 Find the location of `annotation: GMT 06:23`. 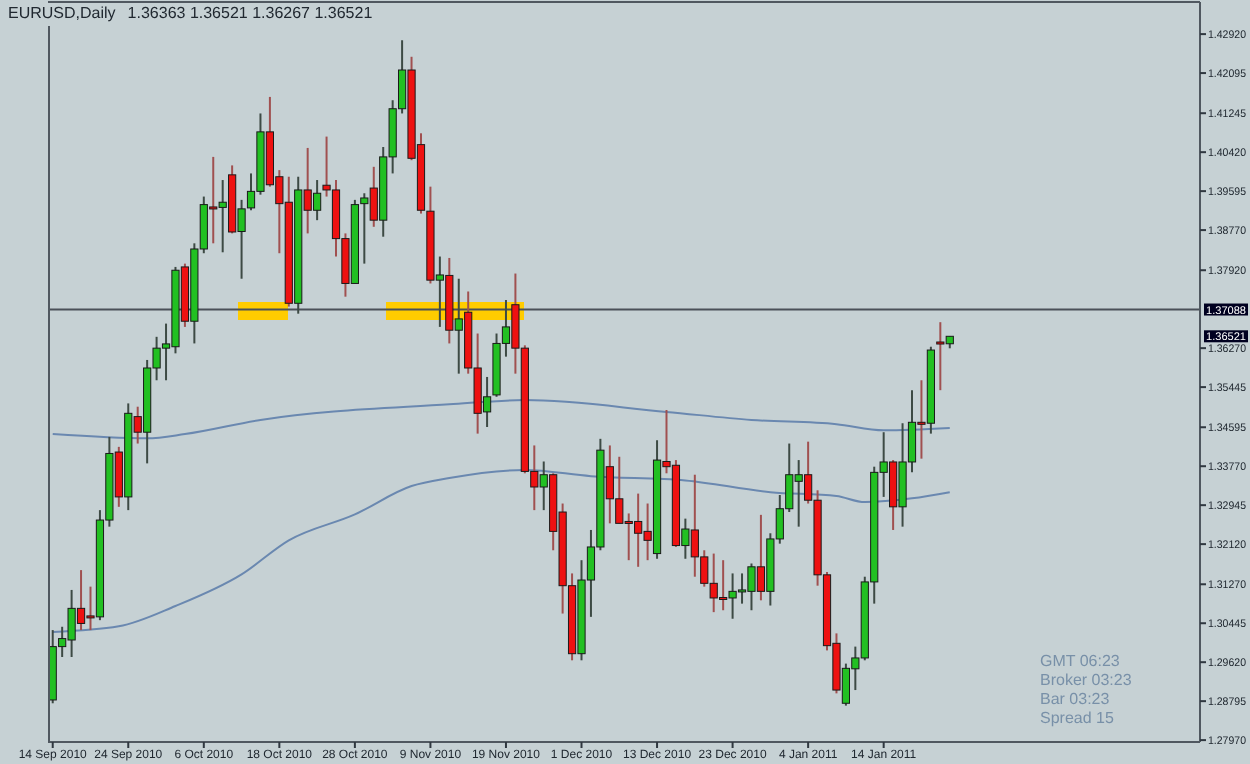

annotation: GMT 06:23 is located at coordinates (1080, 661).